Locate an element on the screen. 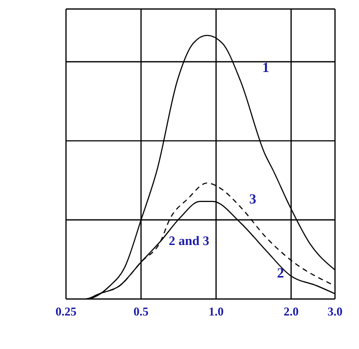  annotation: 2 and 3 is located at coordinates (189, 240).